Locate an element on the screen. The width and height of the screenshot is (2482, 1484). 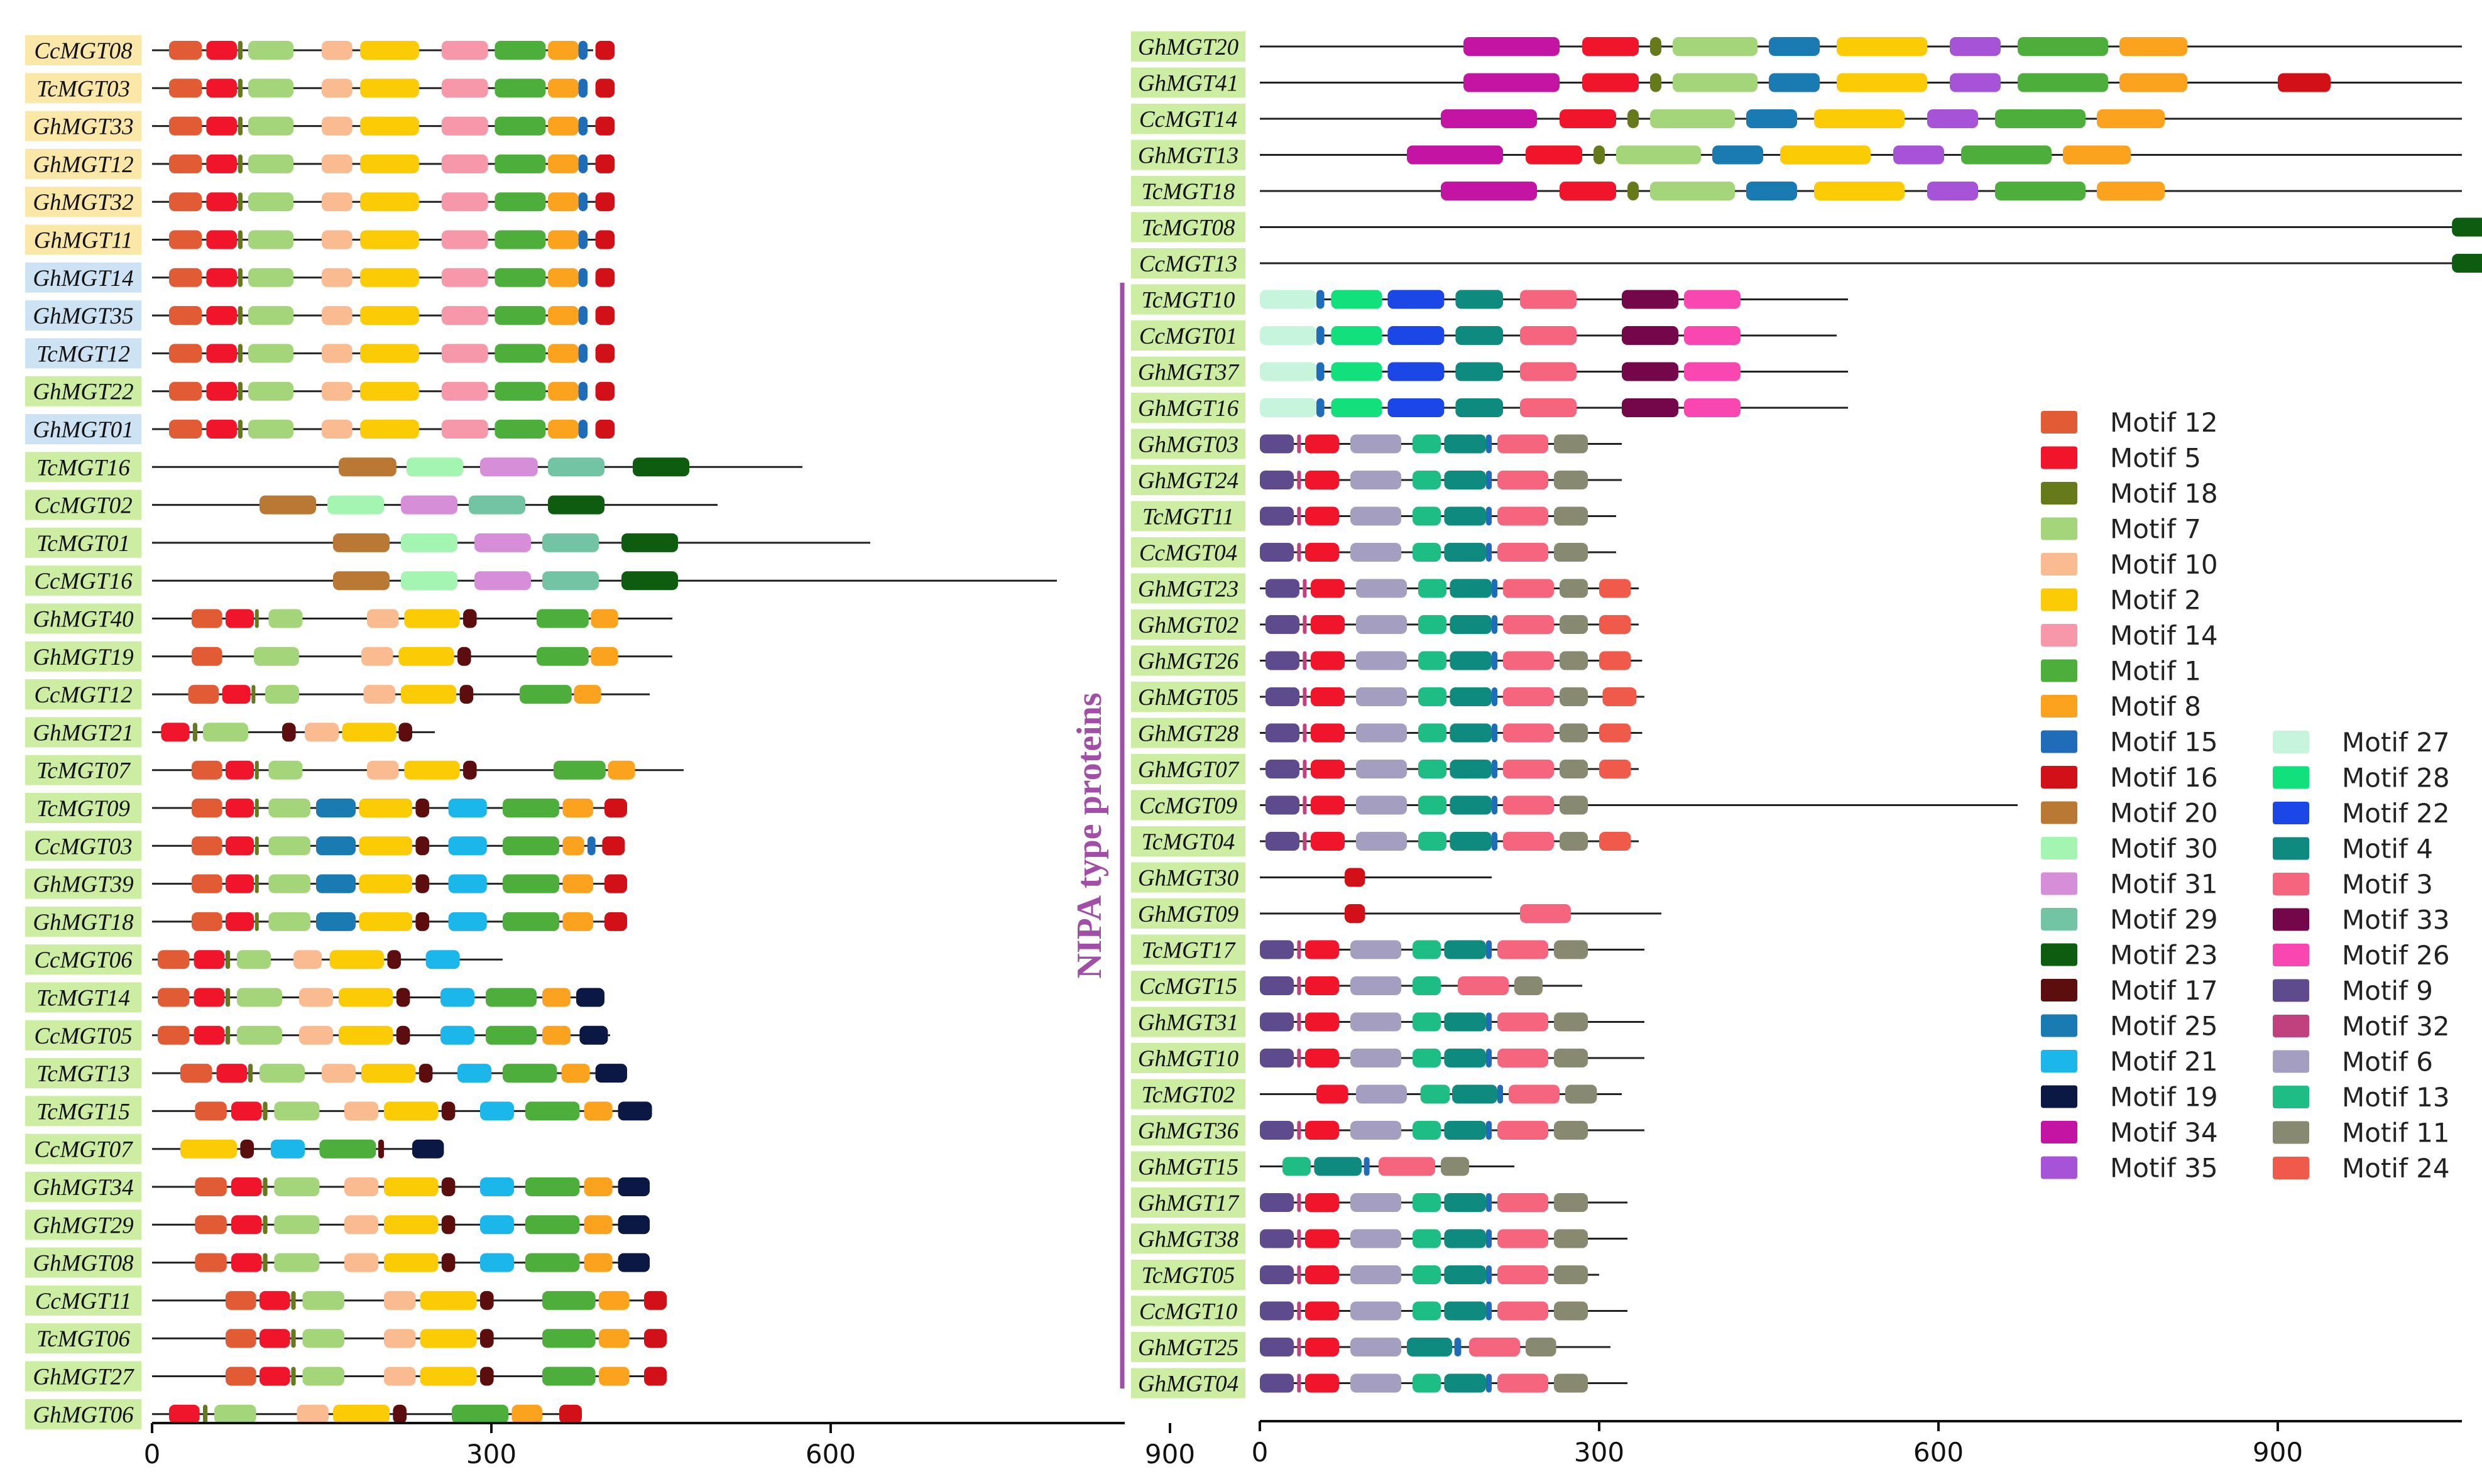
gene-row: GhMGT40 is located at coordinates (348, 618).